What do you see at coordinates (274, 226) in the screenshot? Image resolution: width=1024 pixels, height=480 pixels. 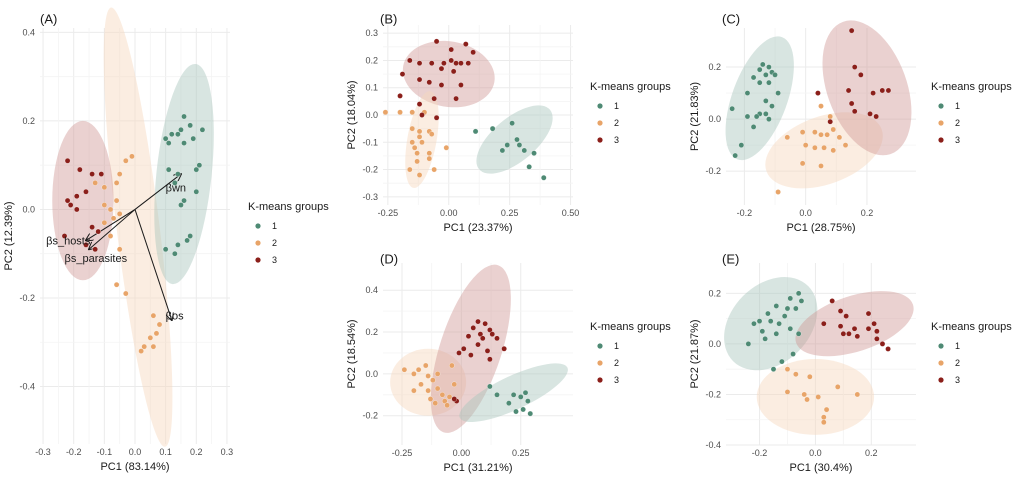 I see `legend-label: 1` at bounding box center [274, 226].